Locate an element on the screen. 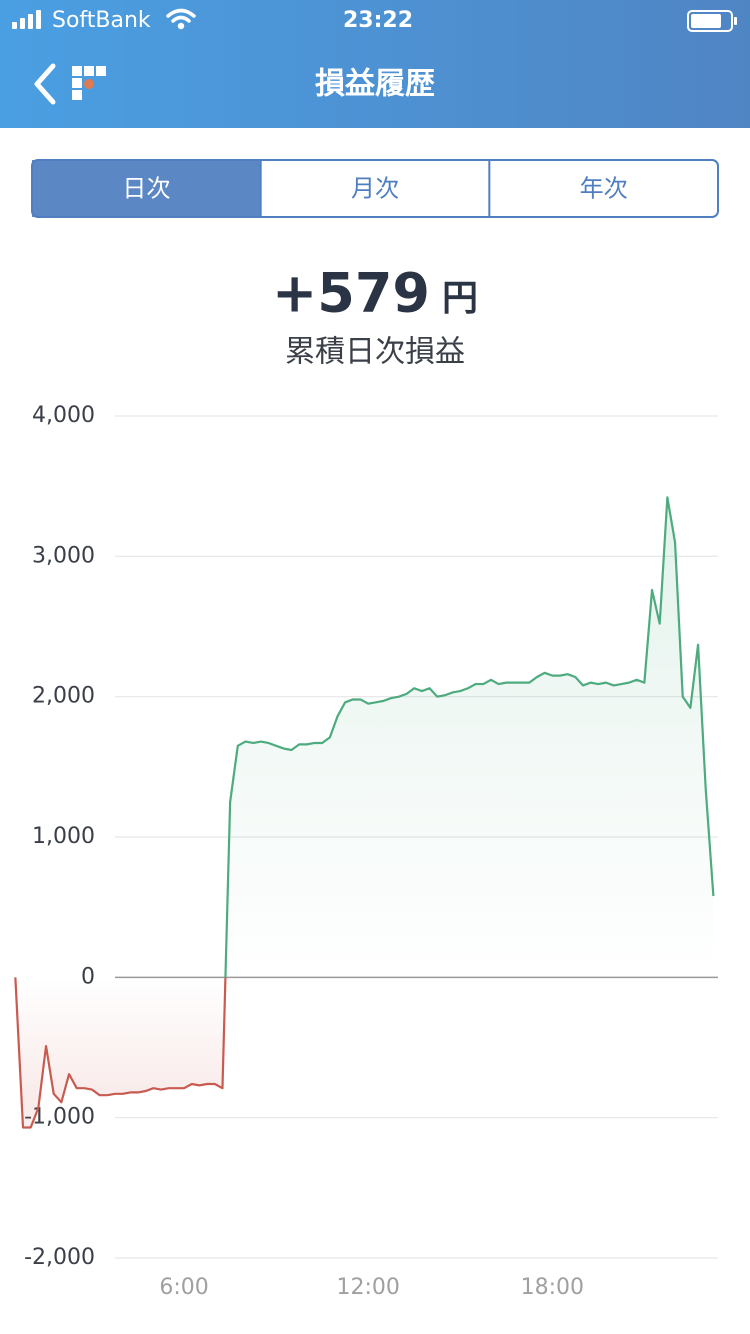 The height and width of the screenshot is (1334, 750). tab-label: 月次 is located at coordinates (375, 189).